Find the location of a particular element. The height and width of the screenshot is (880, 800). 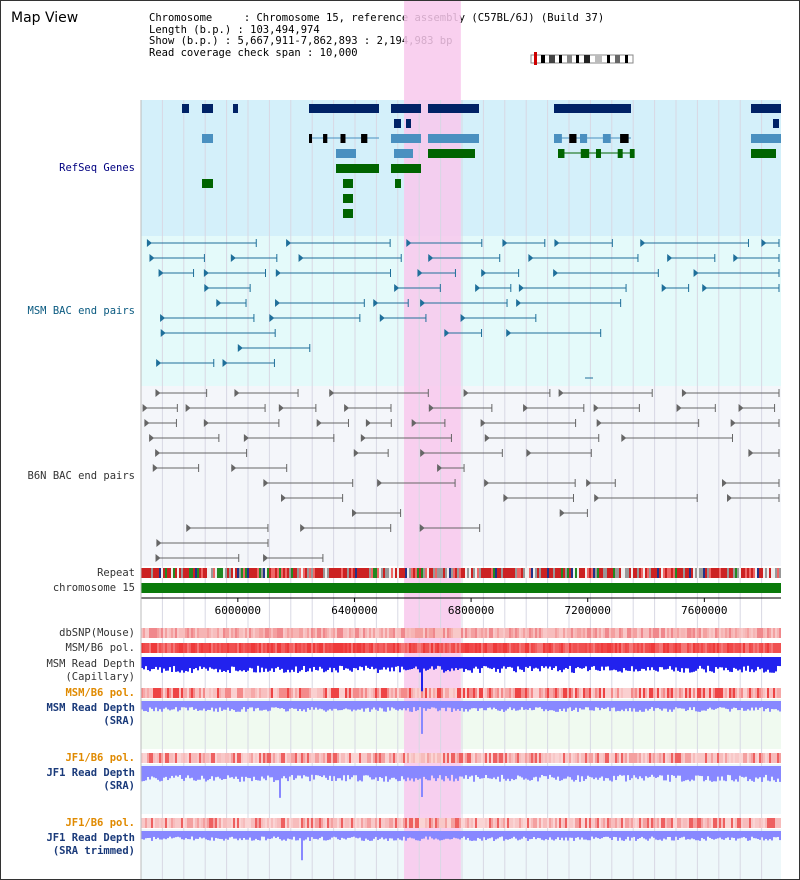

track-label-msm-depth-cap-sub: (Capillary) is located at coordinates (100, 677).